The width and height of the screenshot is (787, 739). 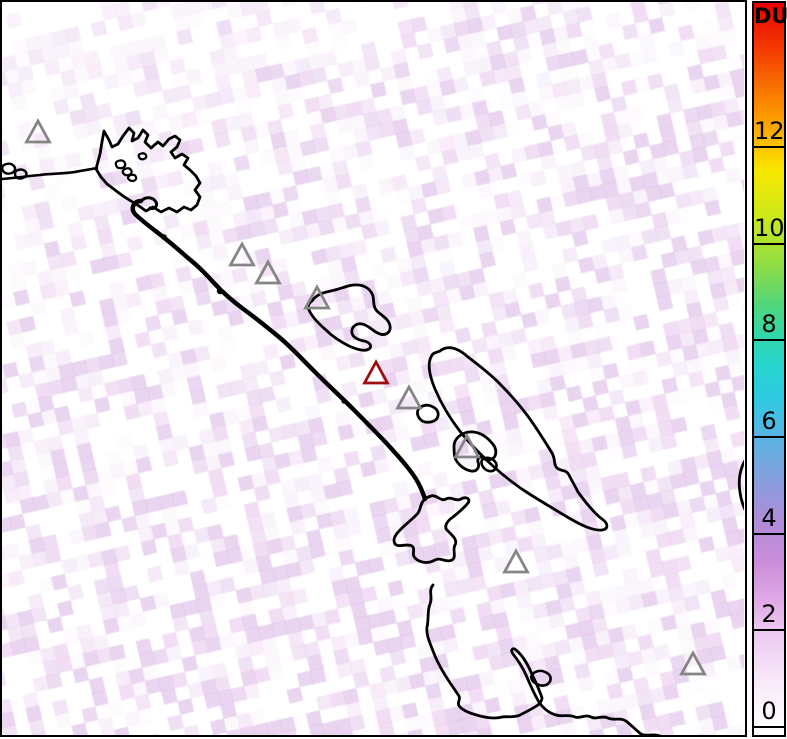 I want to click on coastline-west-islet-line, so click(x=50, y=173).